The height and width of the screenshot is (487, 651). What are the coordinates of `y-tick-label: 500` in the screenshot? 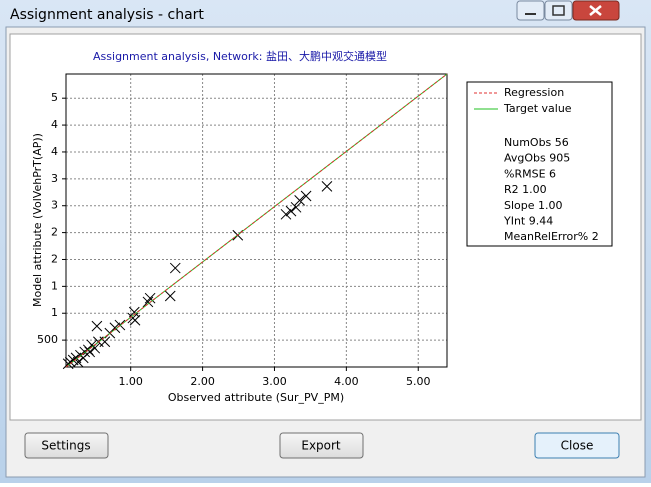 It's located at (47, 339).